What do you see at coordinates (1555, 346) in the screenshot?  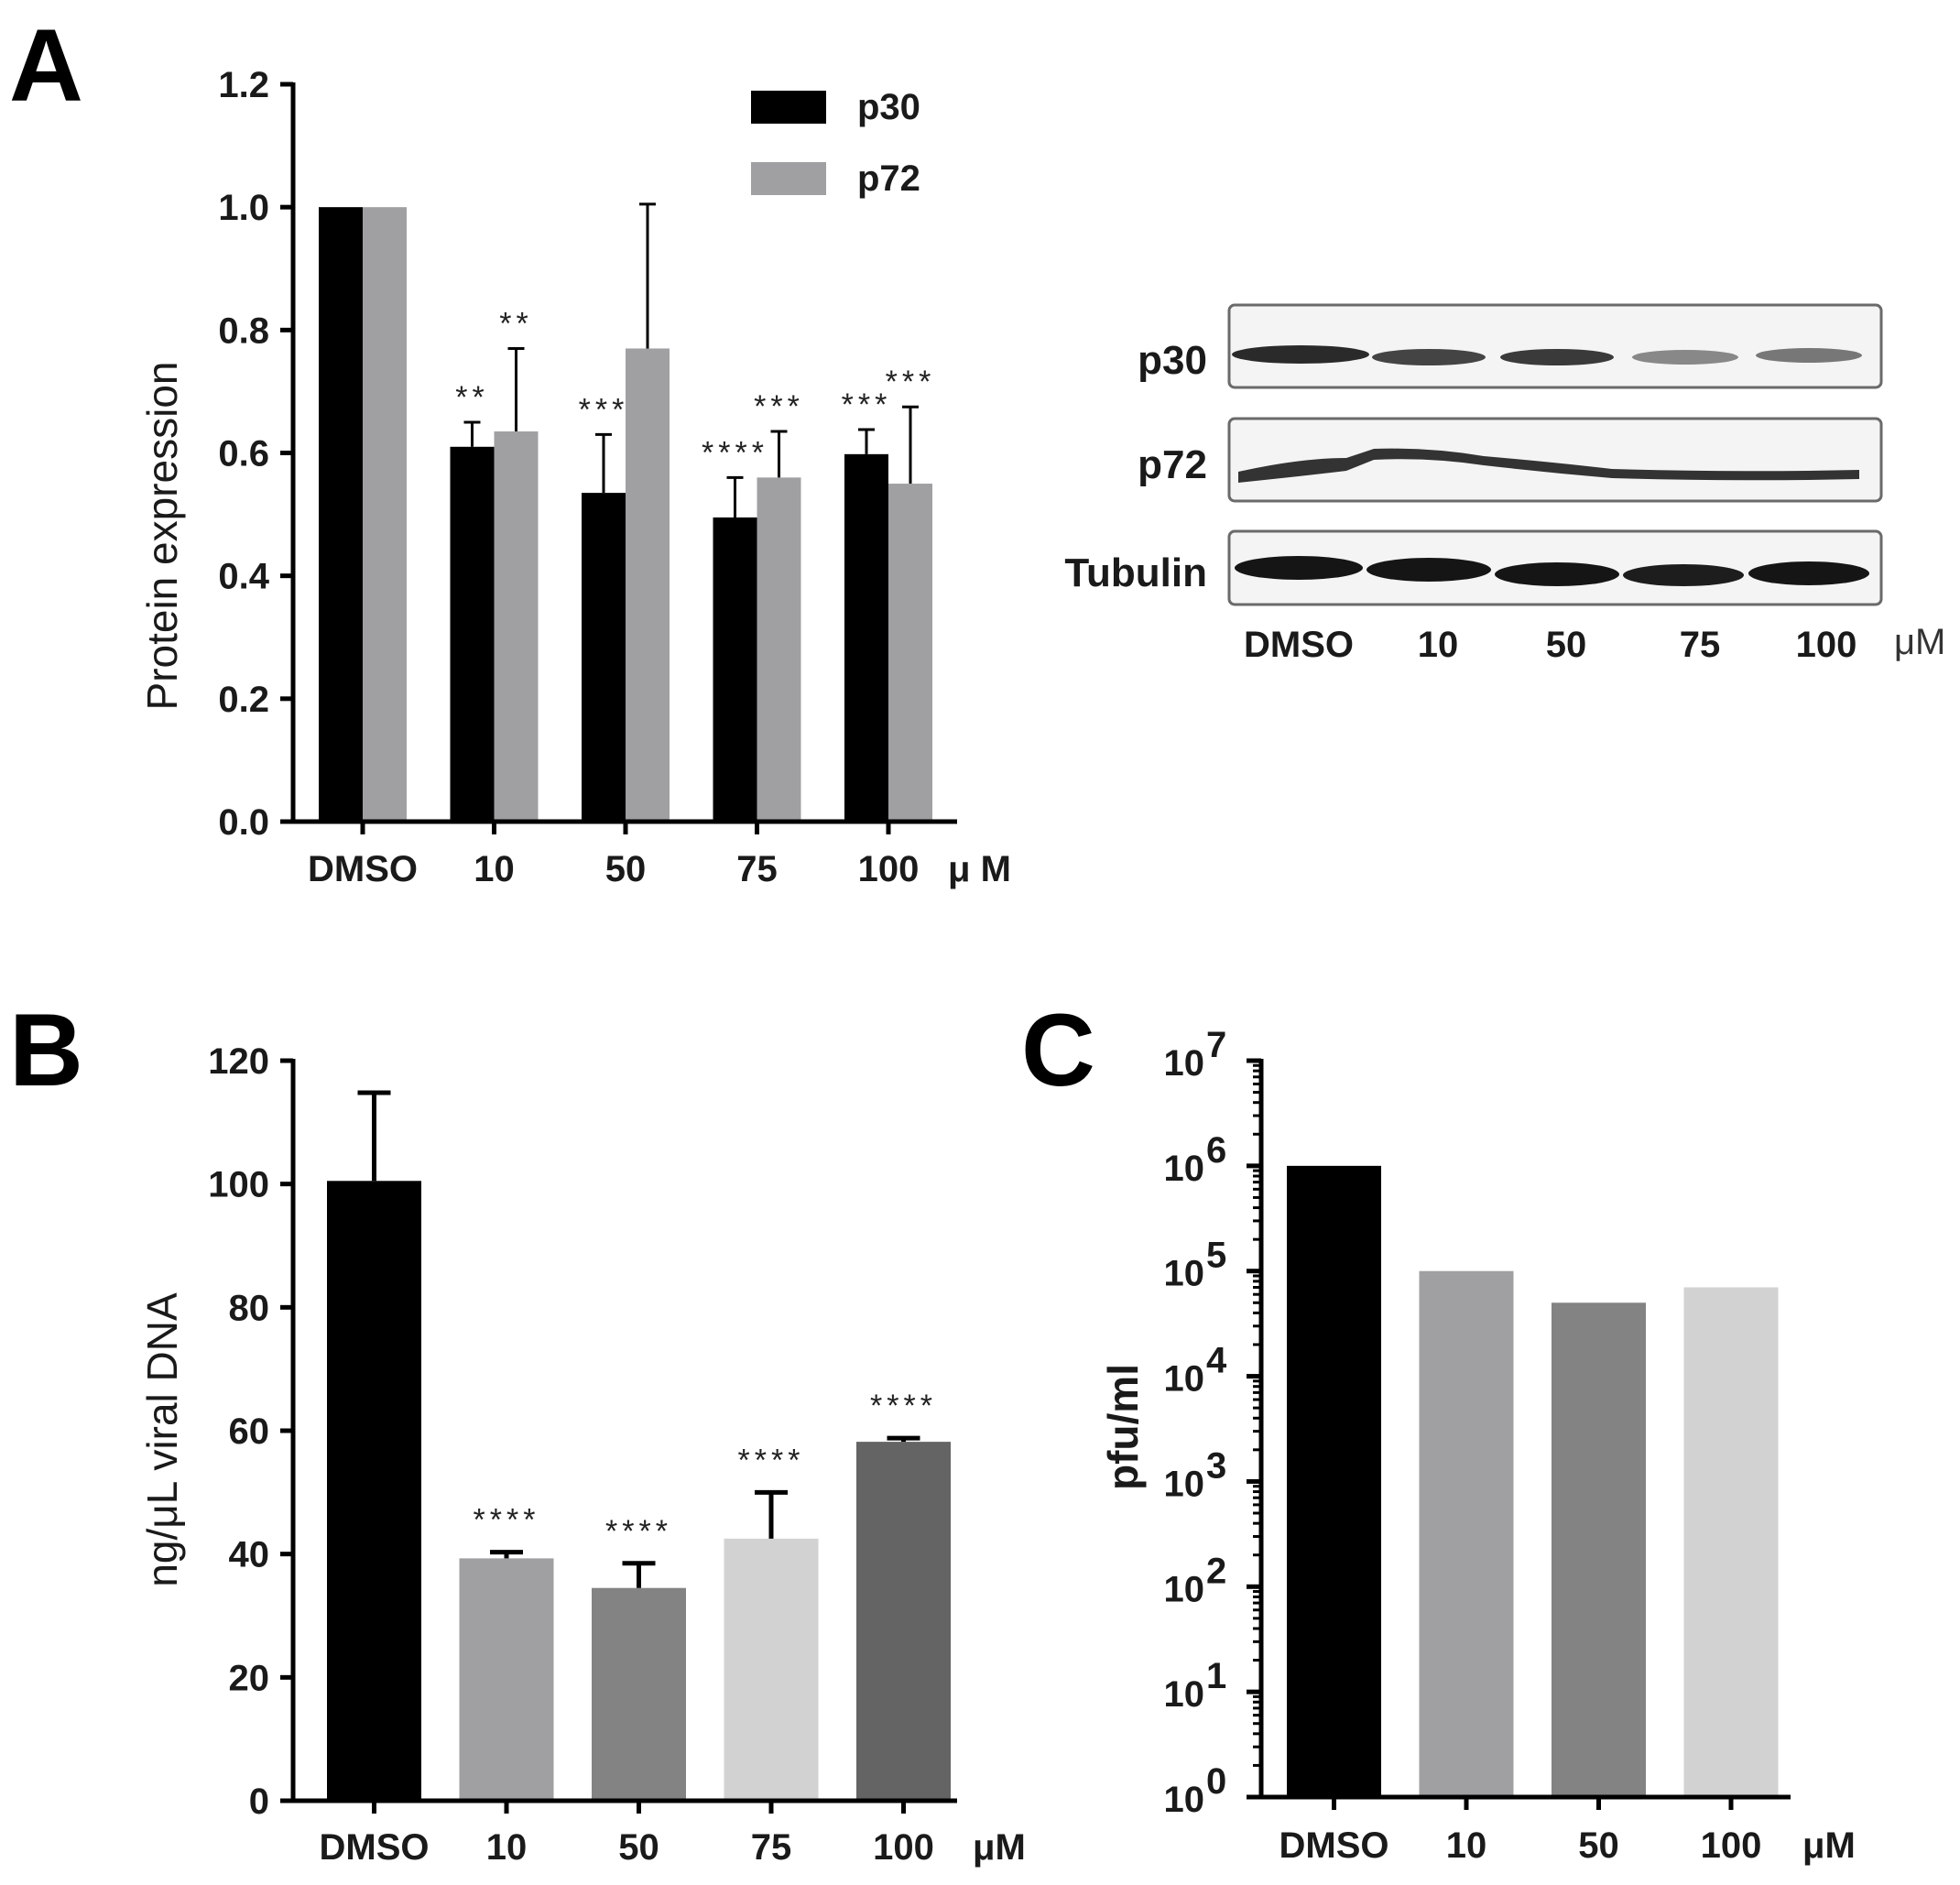 I see `blot-strip-p30` at bounding box center [1555, 346].